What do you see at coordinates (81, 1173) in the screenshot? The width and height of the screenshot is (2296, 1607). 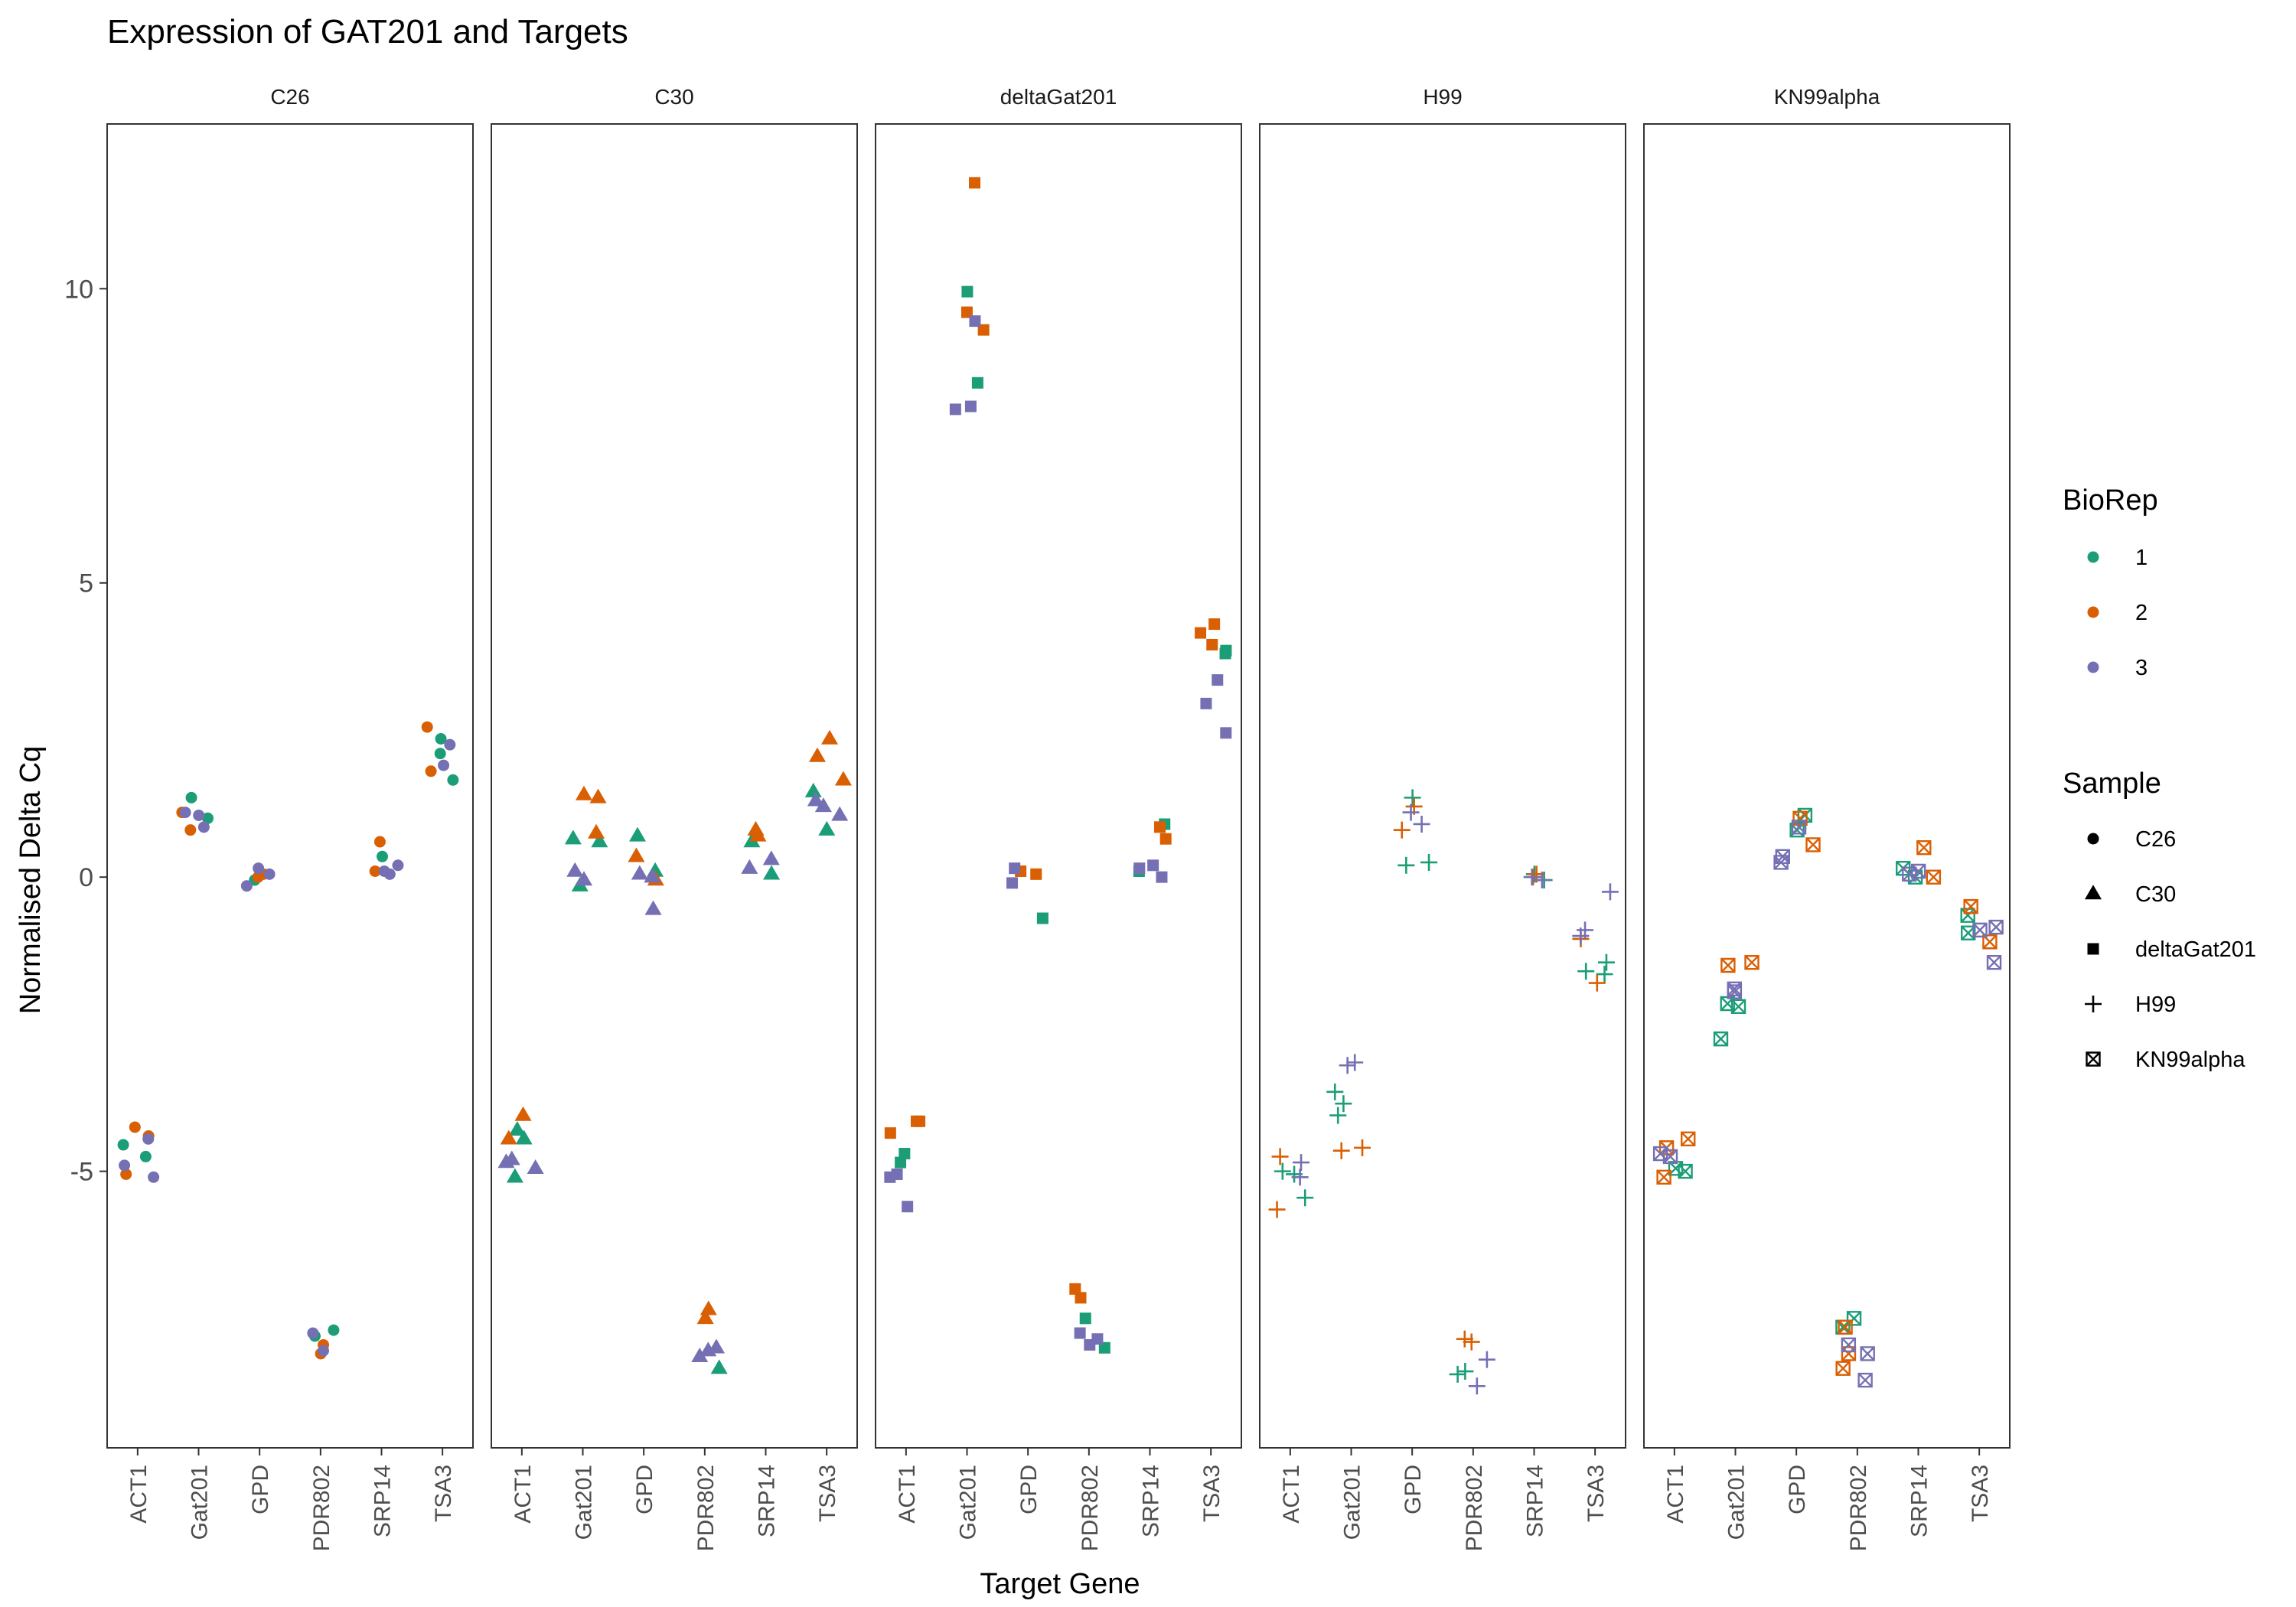 I see `y-tick-label: -5` at bounding box center [81, 1173].